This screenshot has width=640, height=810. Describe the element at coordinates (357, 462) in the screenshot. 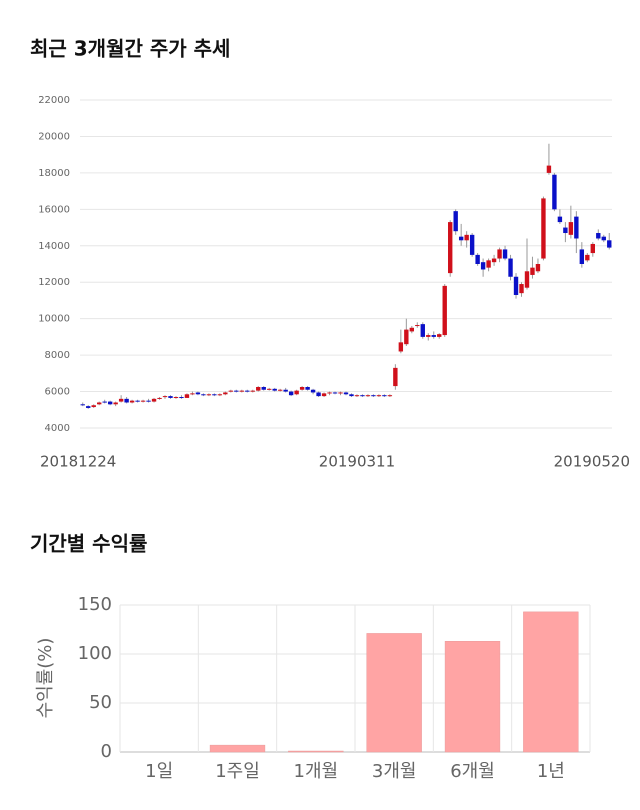

I see `x-tick-label: 20190311` at that location.